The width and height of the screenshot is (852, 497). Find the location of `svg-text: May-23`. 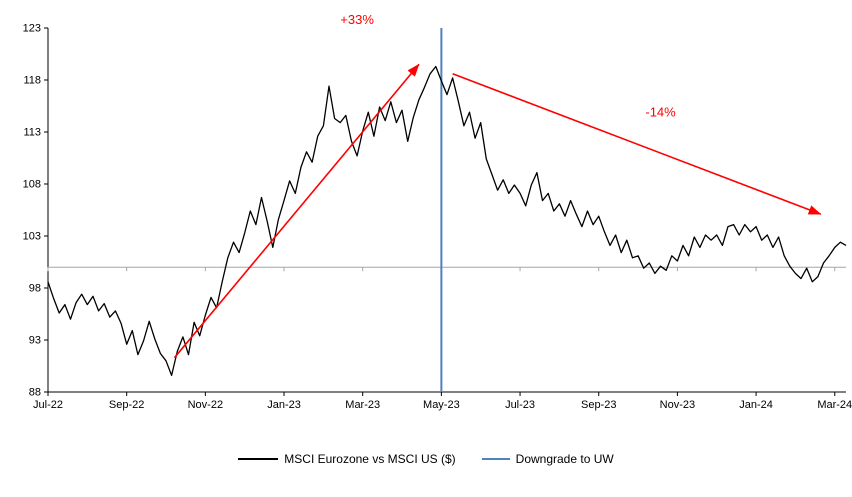

svg-text: May-23 is located at coordinates (441, 405).